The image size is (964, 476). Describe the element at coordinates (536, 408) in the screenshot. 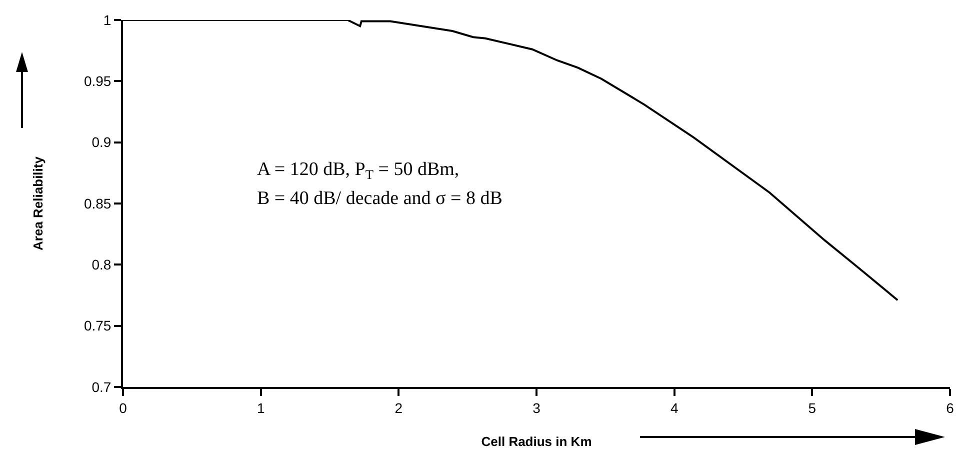

I see `x-tick-label: 3` at that location.